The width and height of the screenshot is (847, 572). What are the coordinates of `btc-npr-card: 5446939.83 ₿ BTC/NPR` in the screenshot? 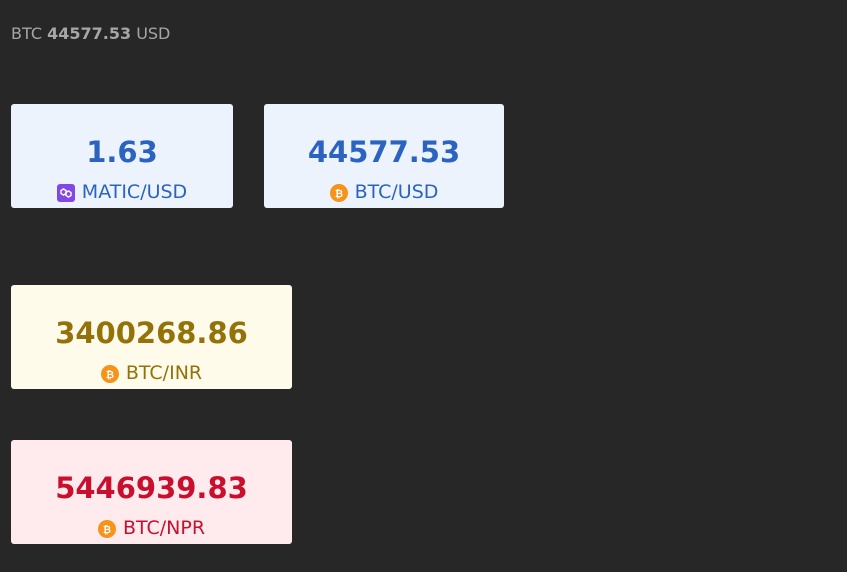 It's located at (151, 492).